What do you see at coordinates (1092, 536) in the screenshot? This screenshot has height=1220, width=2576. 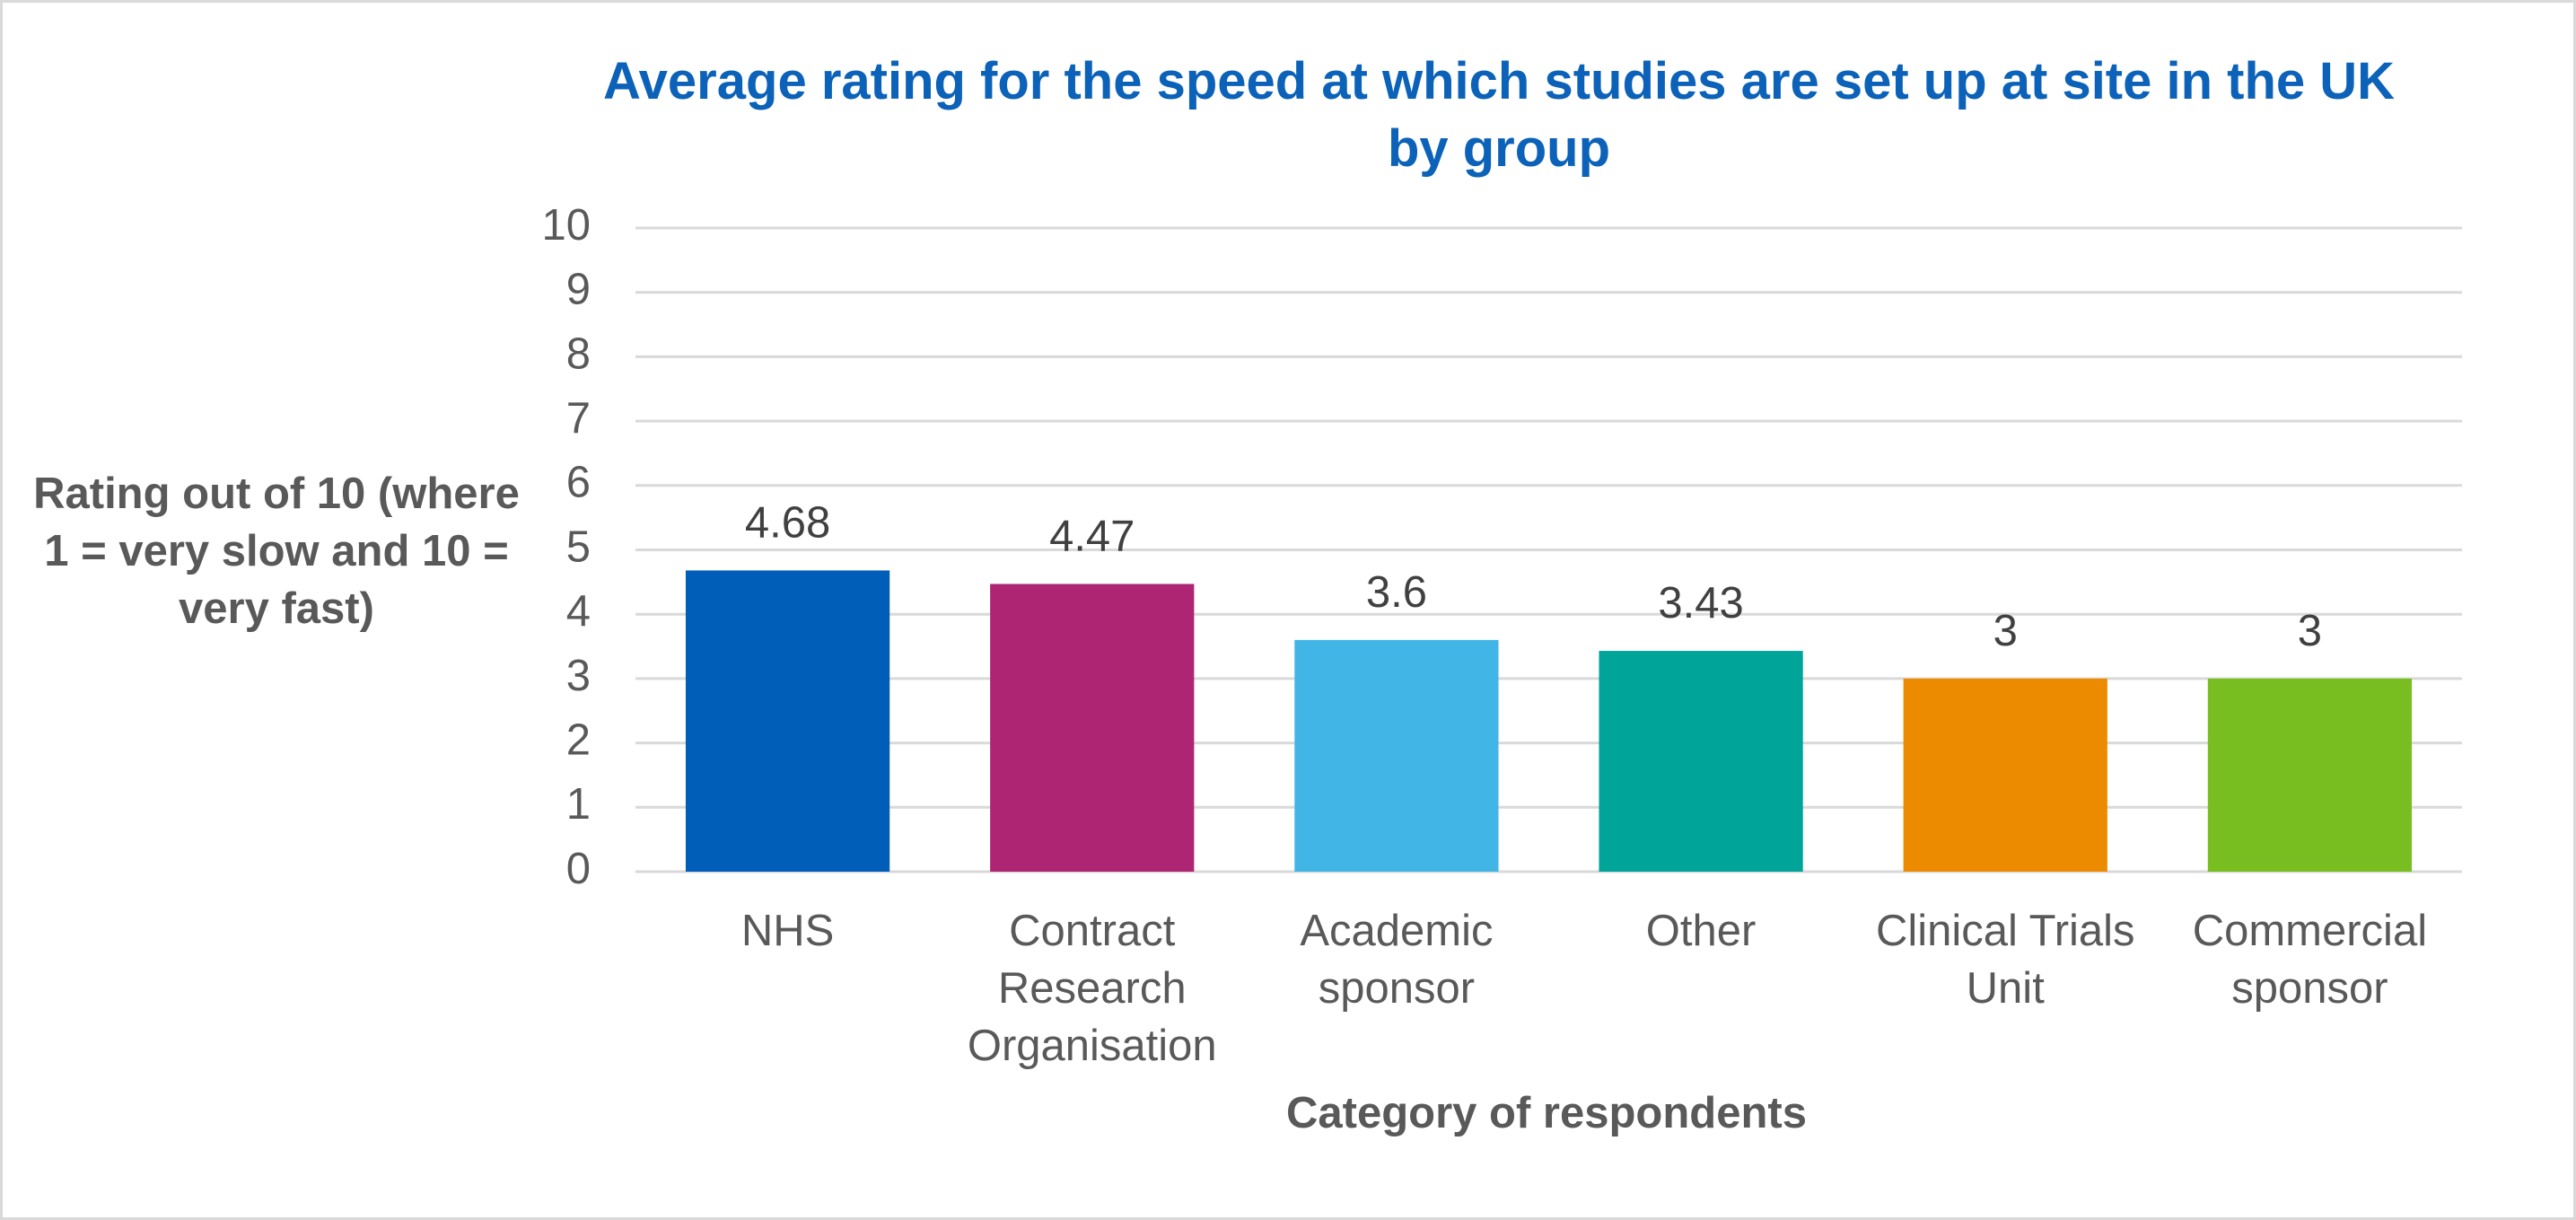 I see `data-label: 4.47` at bounding box center [1092, 536].